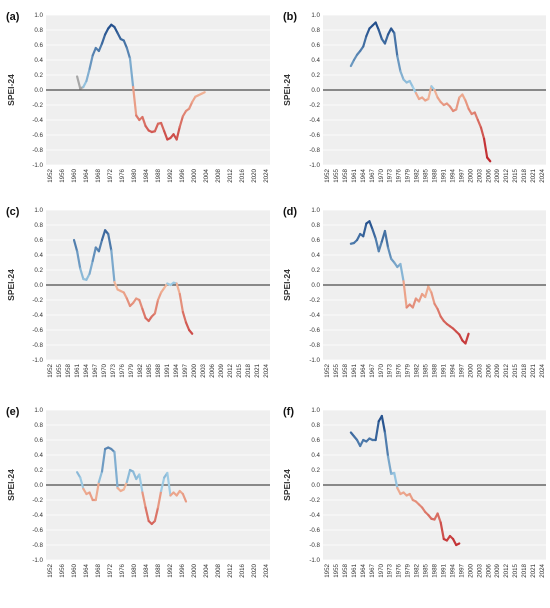  What do you see at coordinates (68, 370) in the screenshot?
I see `x-tick-label: 1958` at bounding box center [68, 370].